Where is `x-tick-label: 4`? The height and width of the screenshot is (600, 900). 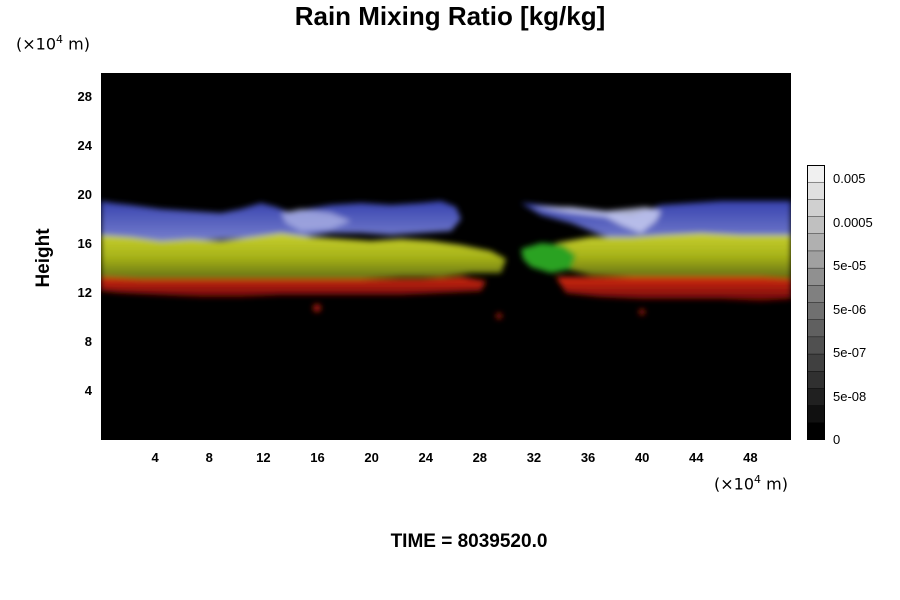 x-tick-label: 4 is located at coordinates (155, 457).